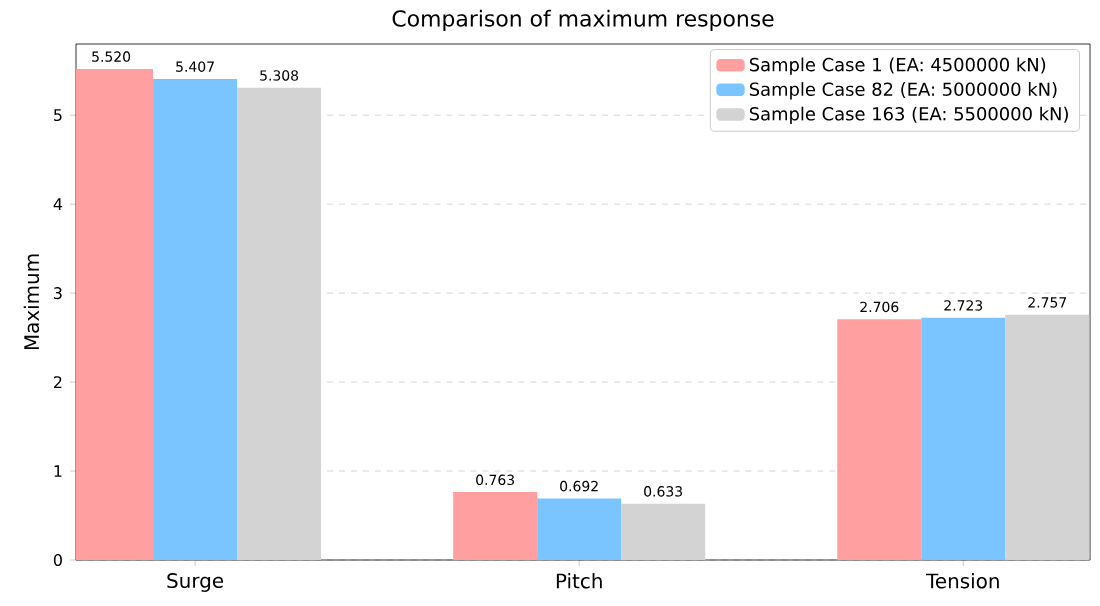  Describe the element at coordinates (908, 115) in the screenshot. I see `legend-label: Sample Case 163 (EA: 5500000 kN)` at that location.